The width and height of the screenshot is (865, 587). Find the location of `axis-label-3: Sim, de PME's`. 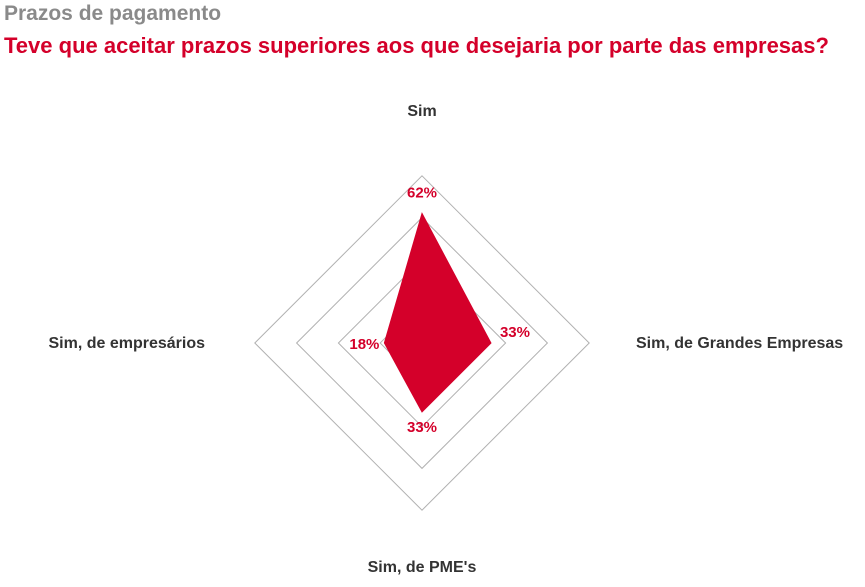

axis-label-3: Sim, de PME's is located at coordinates (422, 567).